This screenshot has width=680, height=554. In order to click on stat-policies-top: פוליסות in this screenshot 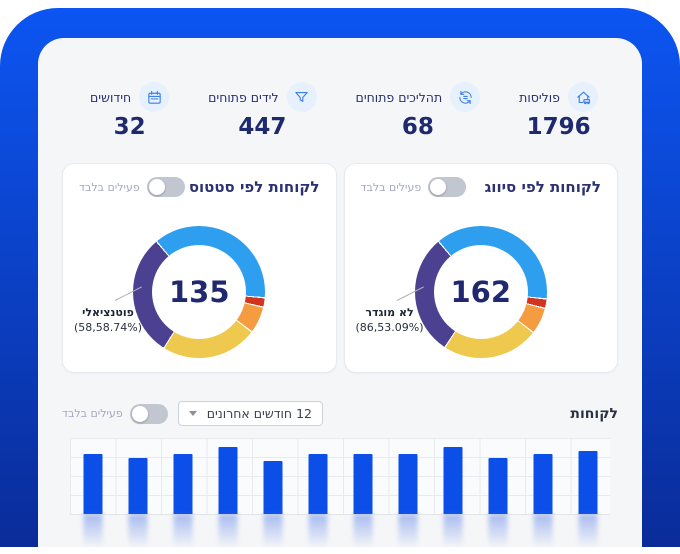, I will do `click(558, 97)`.